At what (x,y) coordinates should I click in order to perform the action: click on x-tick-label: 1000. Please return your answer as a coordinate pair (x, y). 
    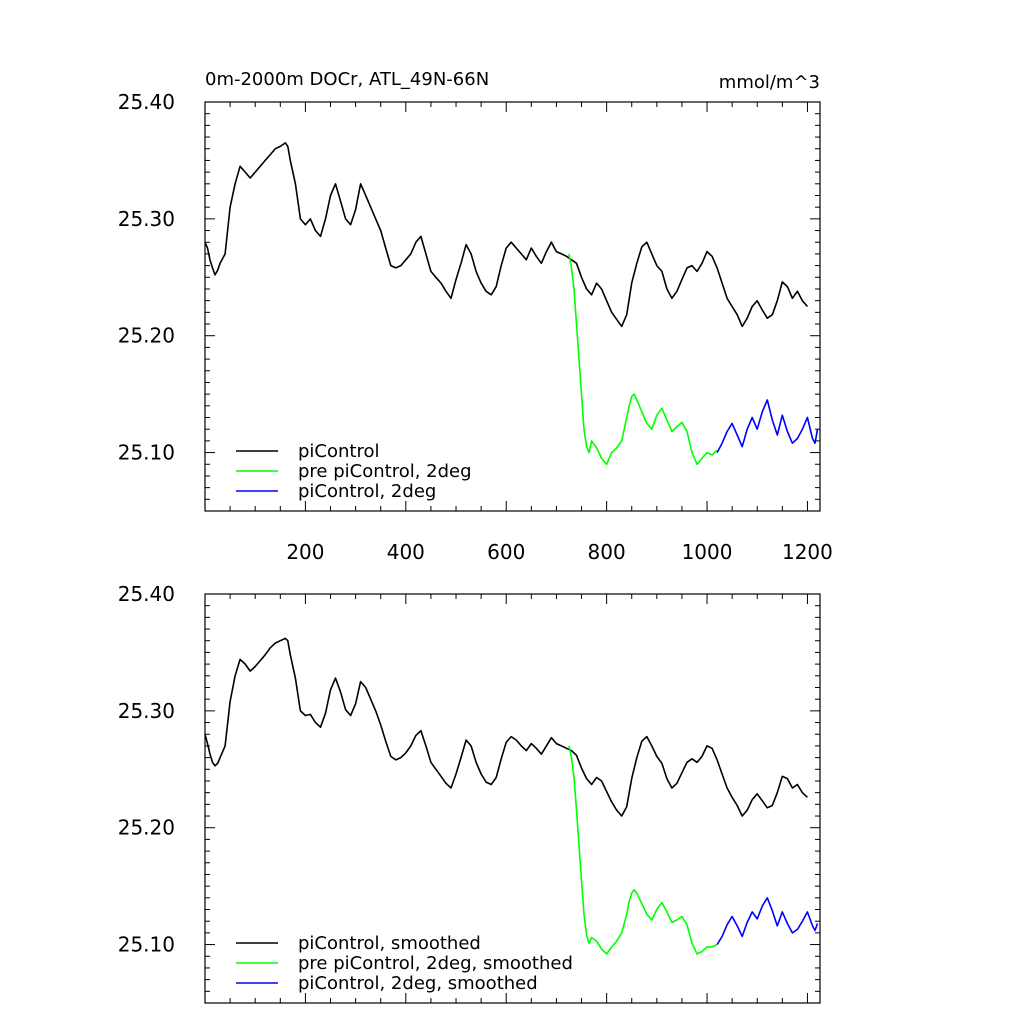
    Looking at the image, I should click on (707, 552).